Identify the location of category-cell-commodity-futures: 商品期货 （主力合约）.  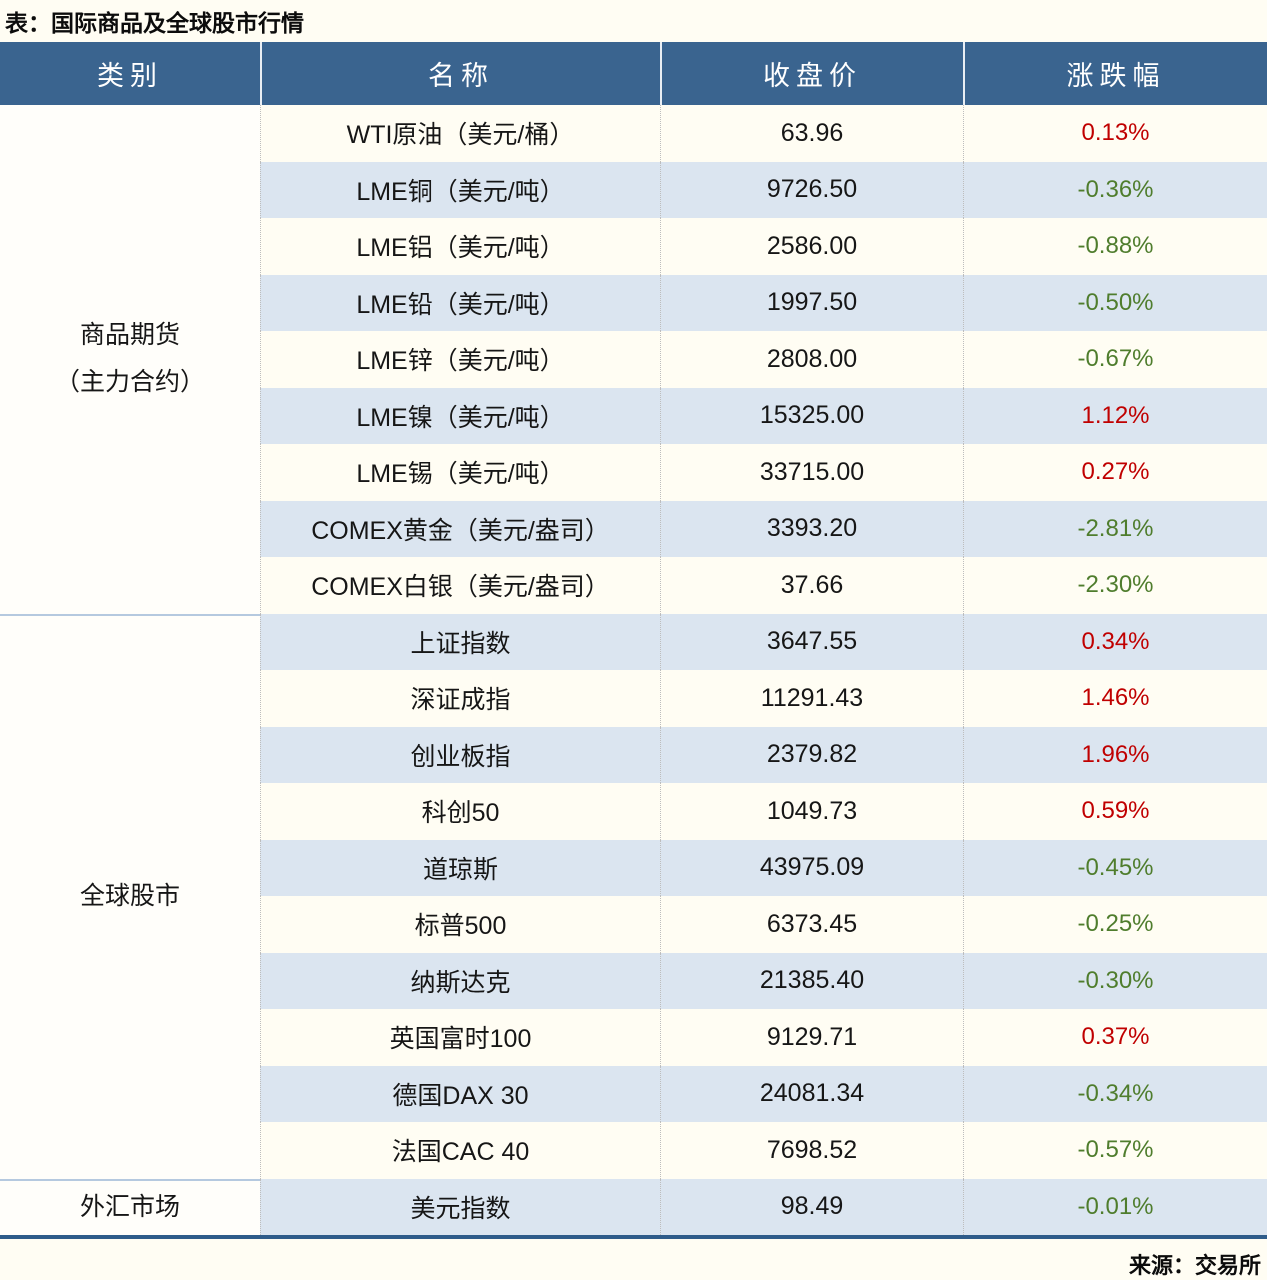
(130, 359).